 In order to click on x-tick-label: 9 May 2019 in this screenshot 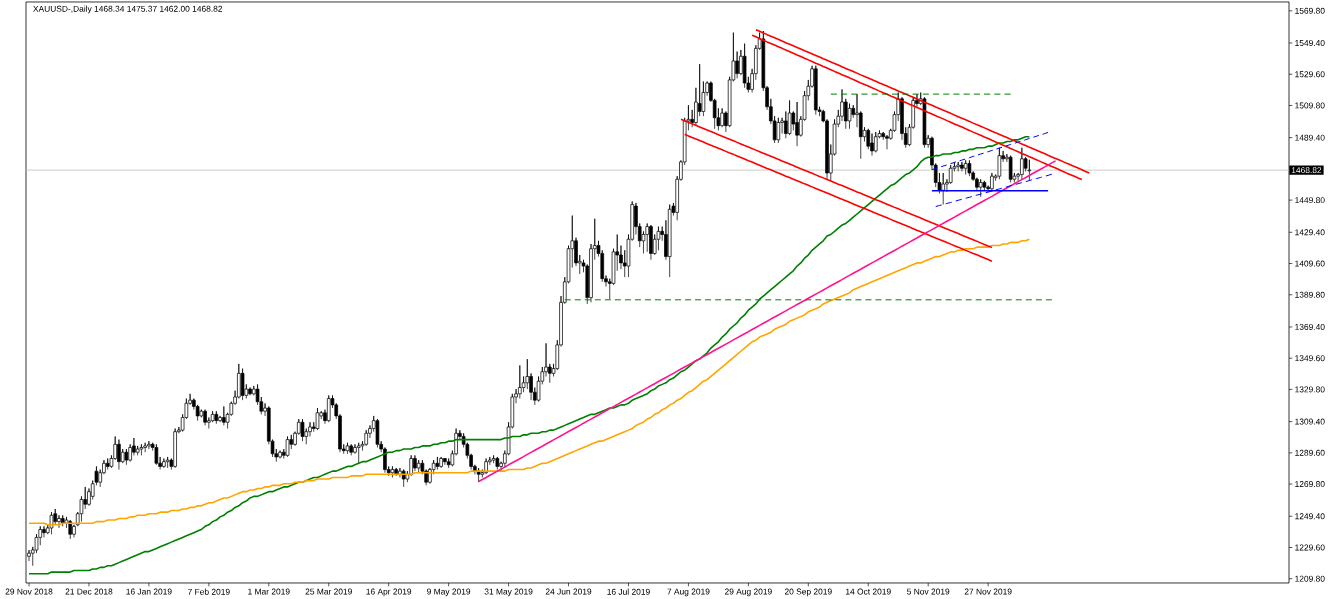, I will do `click(449, 592)`.